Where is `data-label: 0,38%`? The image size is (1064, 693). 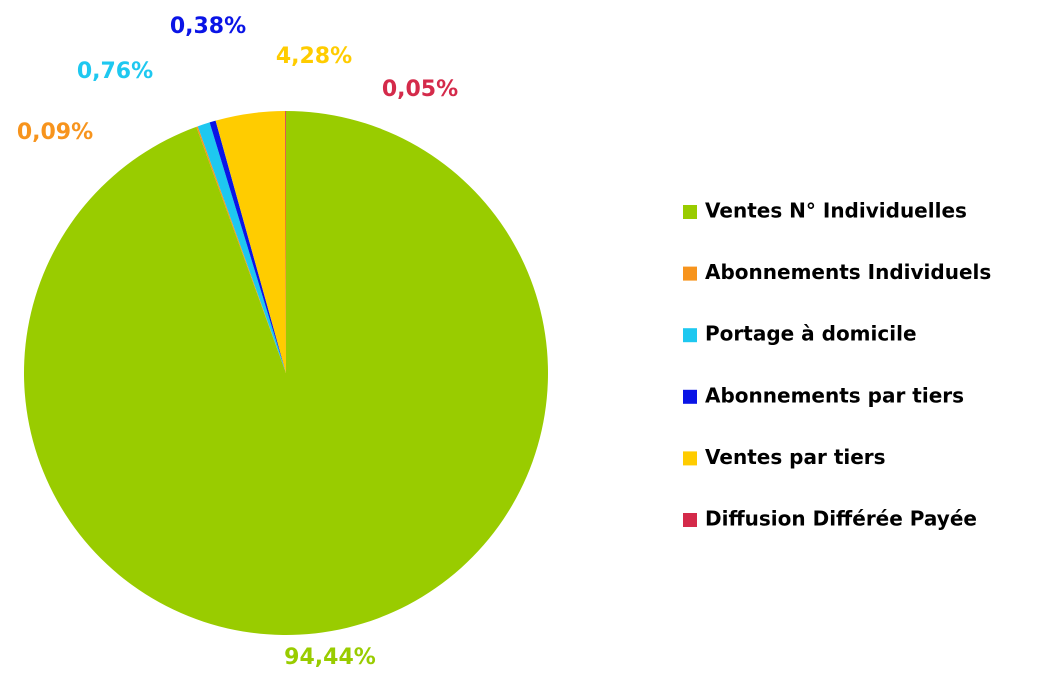
data-label: 0,38% is located at coordinates (208, 26).